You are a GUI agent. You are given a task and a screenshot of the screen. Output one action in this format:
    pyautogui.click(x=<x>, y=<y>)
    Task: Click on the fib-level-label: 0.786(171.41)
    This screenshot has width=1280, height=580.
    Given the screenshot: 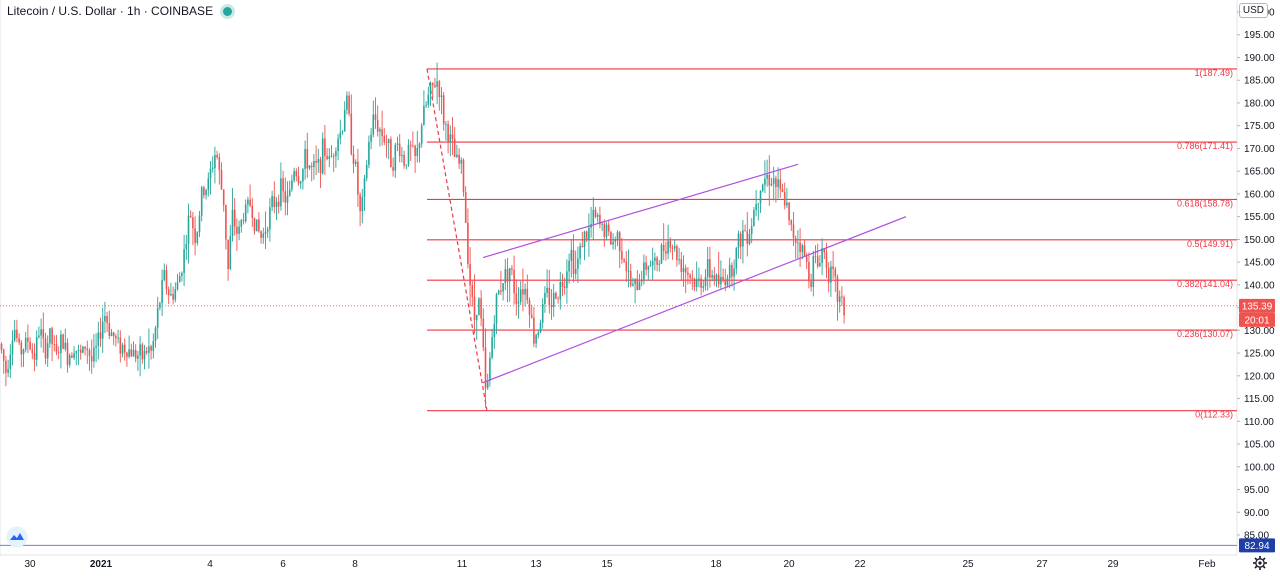 What is the action you would take?
    pyautogui.click(x=1205, y=146)
    